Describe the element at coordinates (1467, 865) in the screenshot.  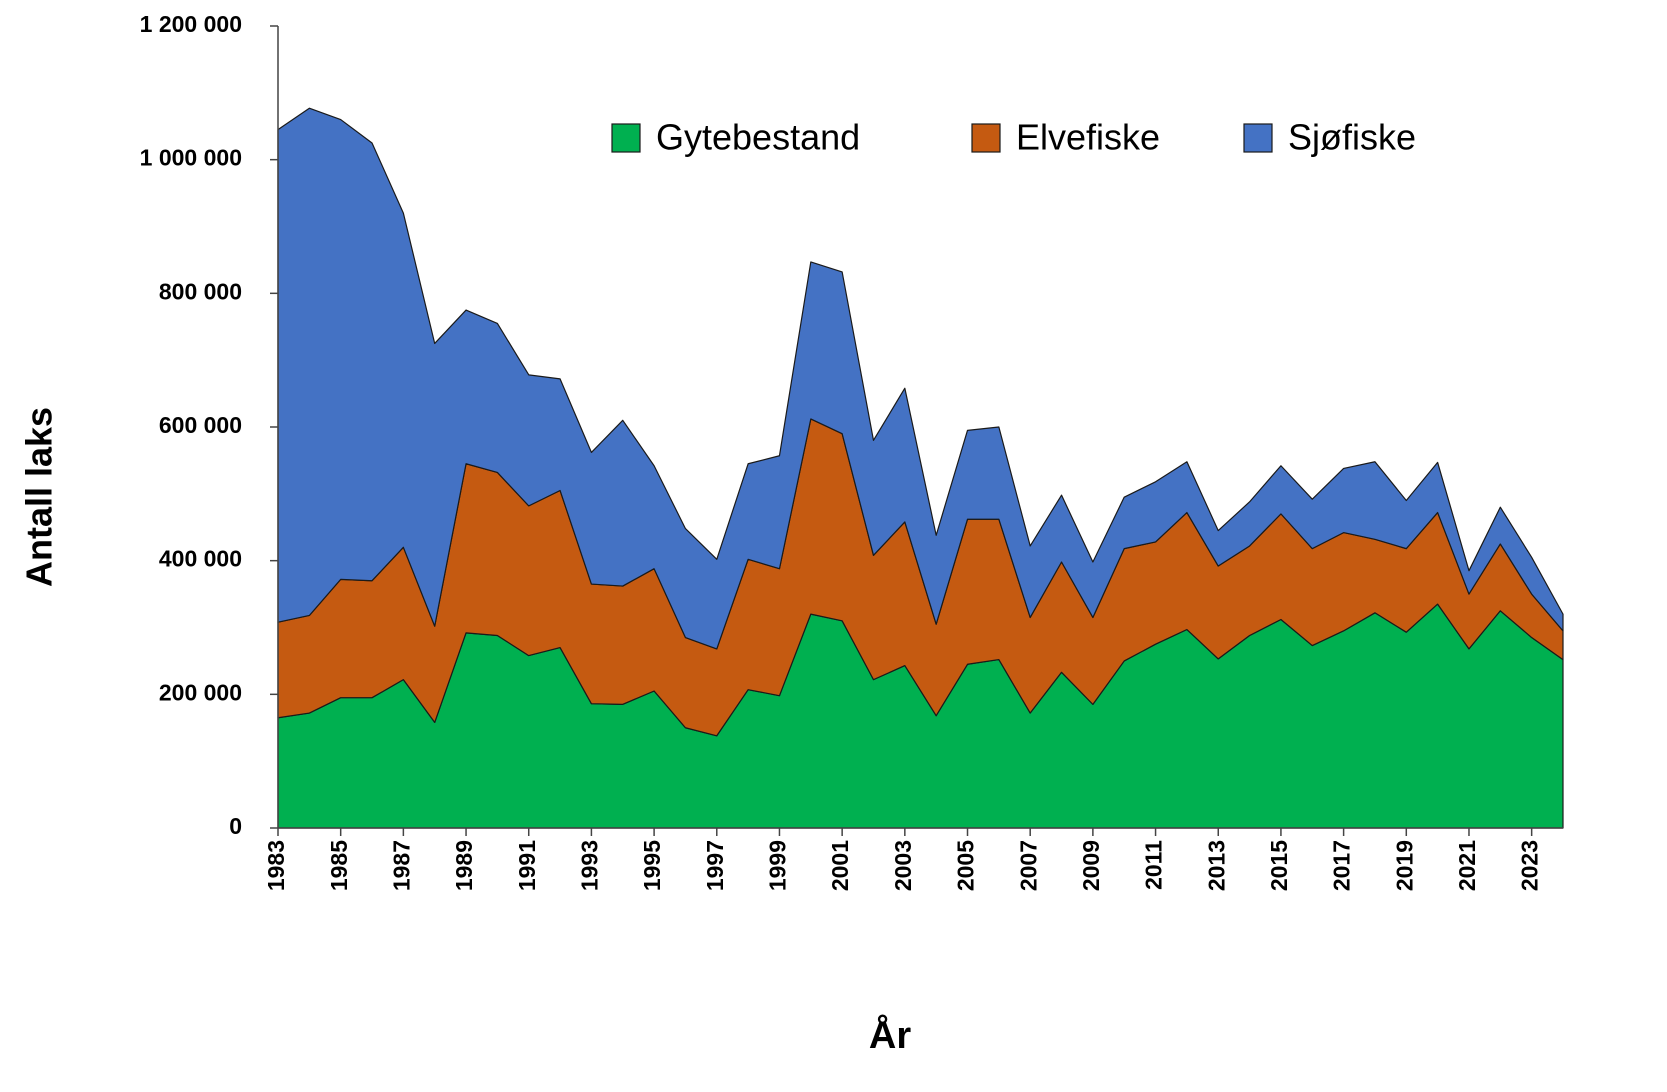
I see `x-tick-label: 2021` at that location.